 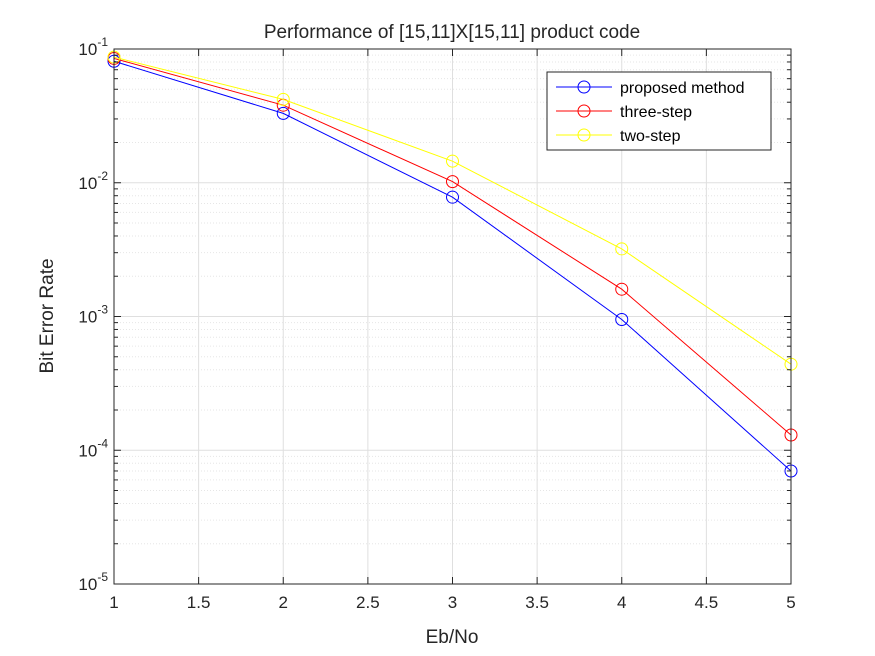 I want to click on y-tick-labels: 10-110-210-310-410-5, so click(x=93, y=314).